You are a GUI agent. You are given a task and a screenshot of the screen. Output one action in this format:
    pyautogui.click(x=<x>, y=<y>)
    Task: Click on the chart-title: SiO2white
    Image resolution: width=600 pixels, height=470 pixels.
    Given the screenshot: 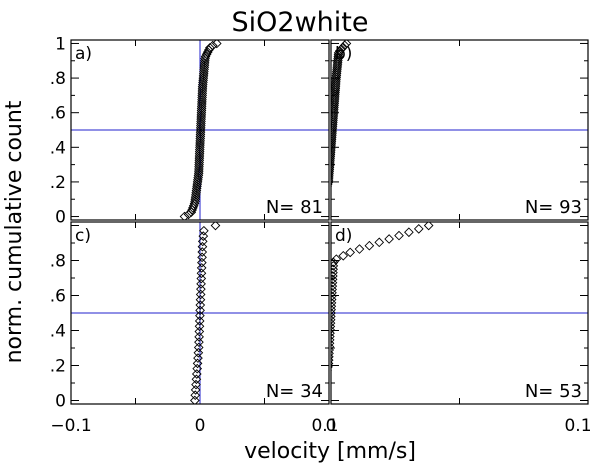 What is the action you would take?
    pyautogui.click(x=300, y=22)
    